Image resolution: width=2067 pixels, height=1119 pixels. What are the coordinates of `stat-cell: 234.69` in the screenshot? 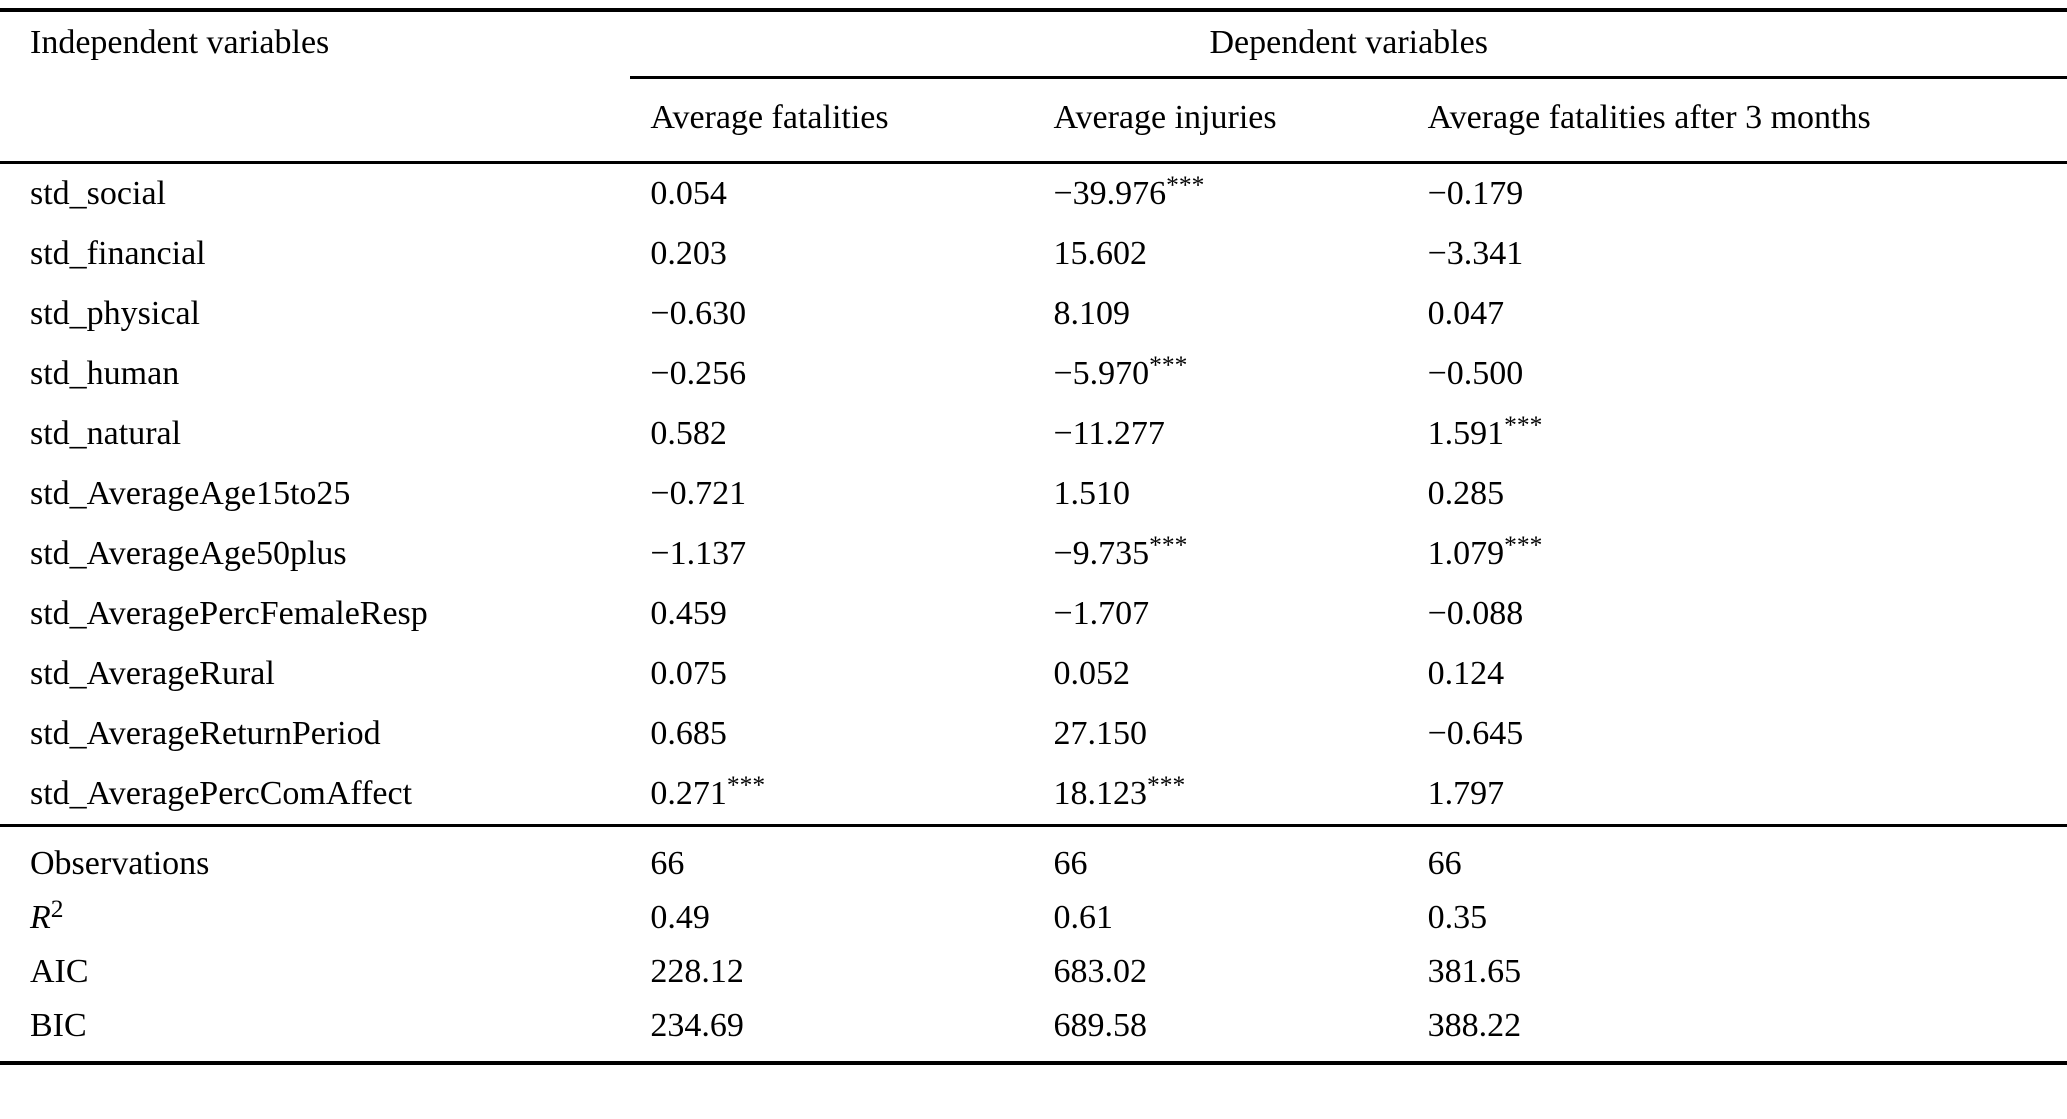 It's located at (697, 1025).